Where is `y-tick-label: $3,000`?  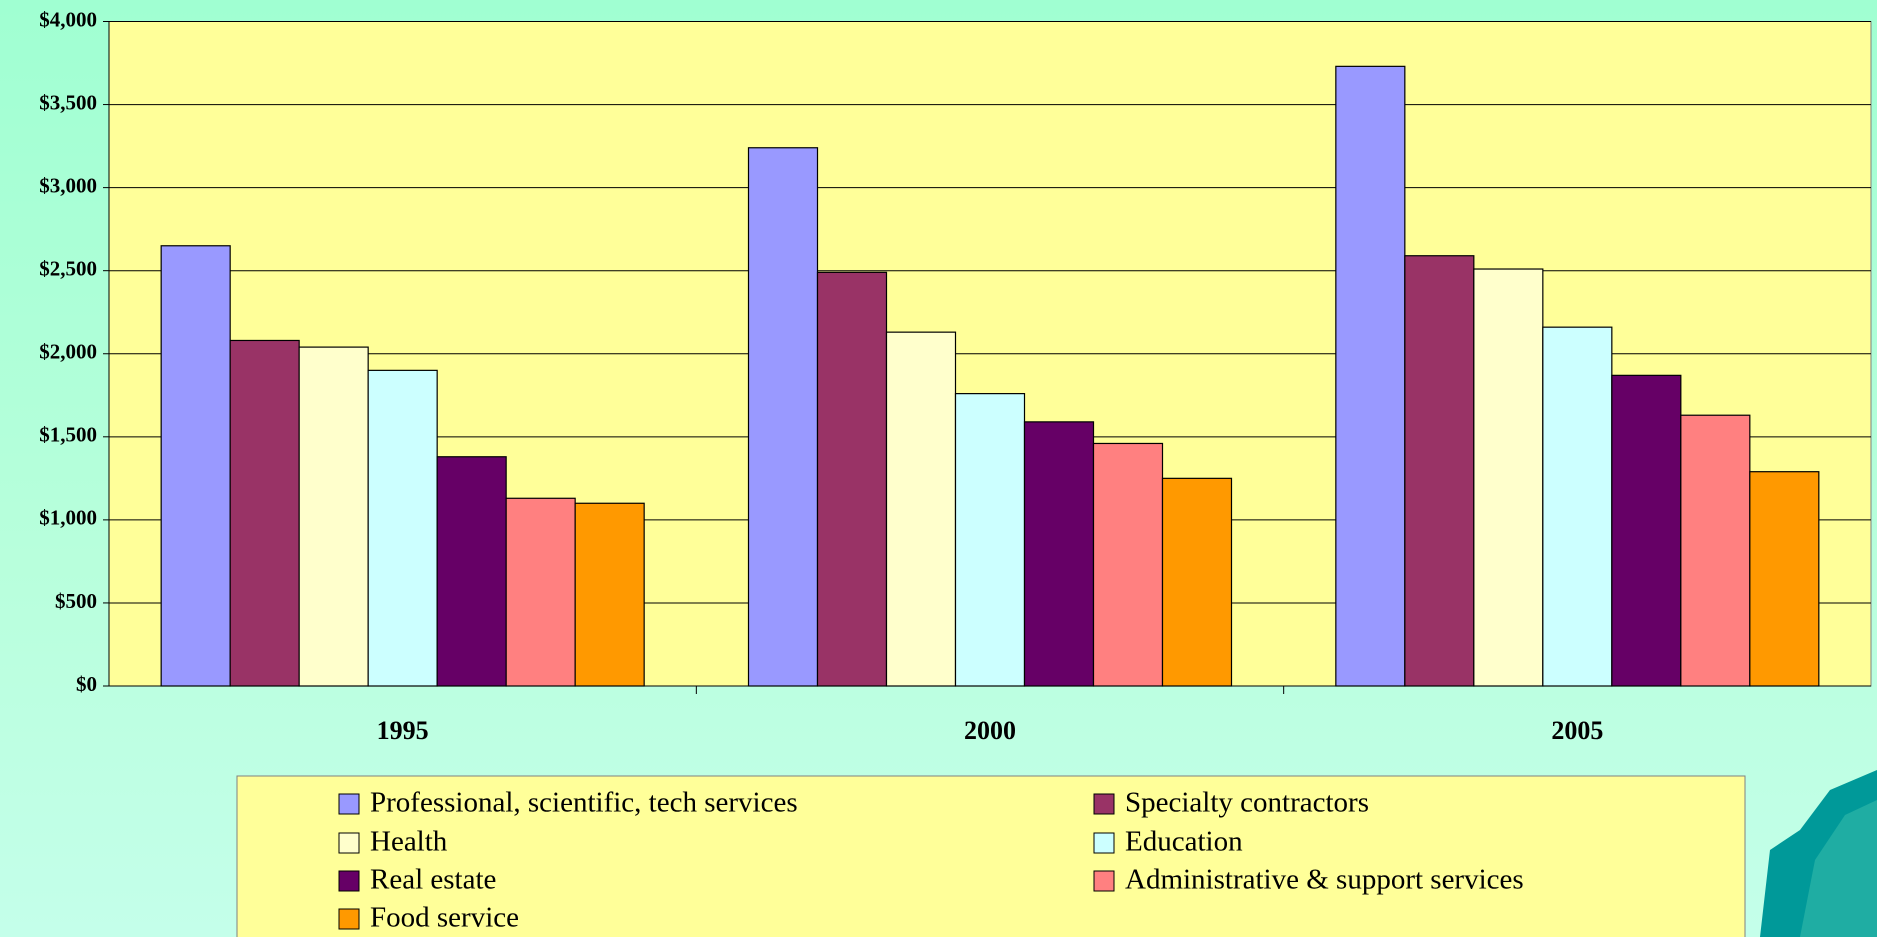 y-tick-label: $3,000 is located at coordinates (68, 185).